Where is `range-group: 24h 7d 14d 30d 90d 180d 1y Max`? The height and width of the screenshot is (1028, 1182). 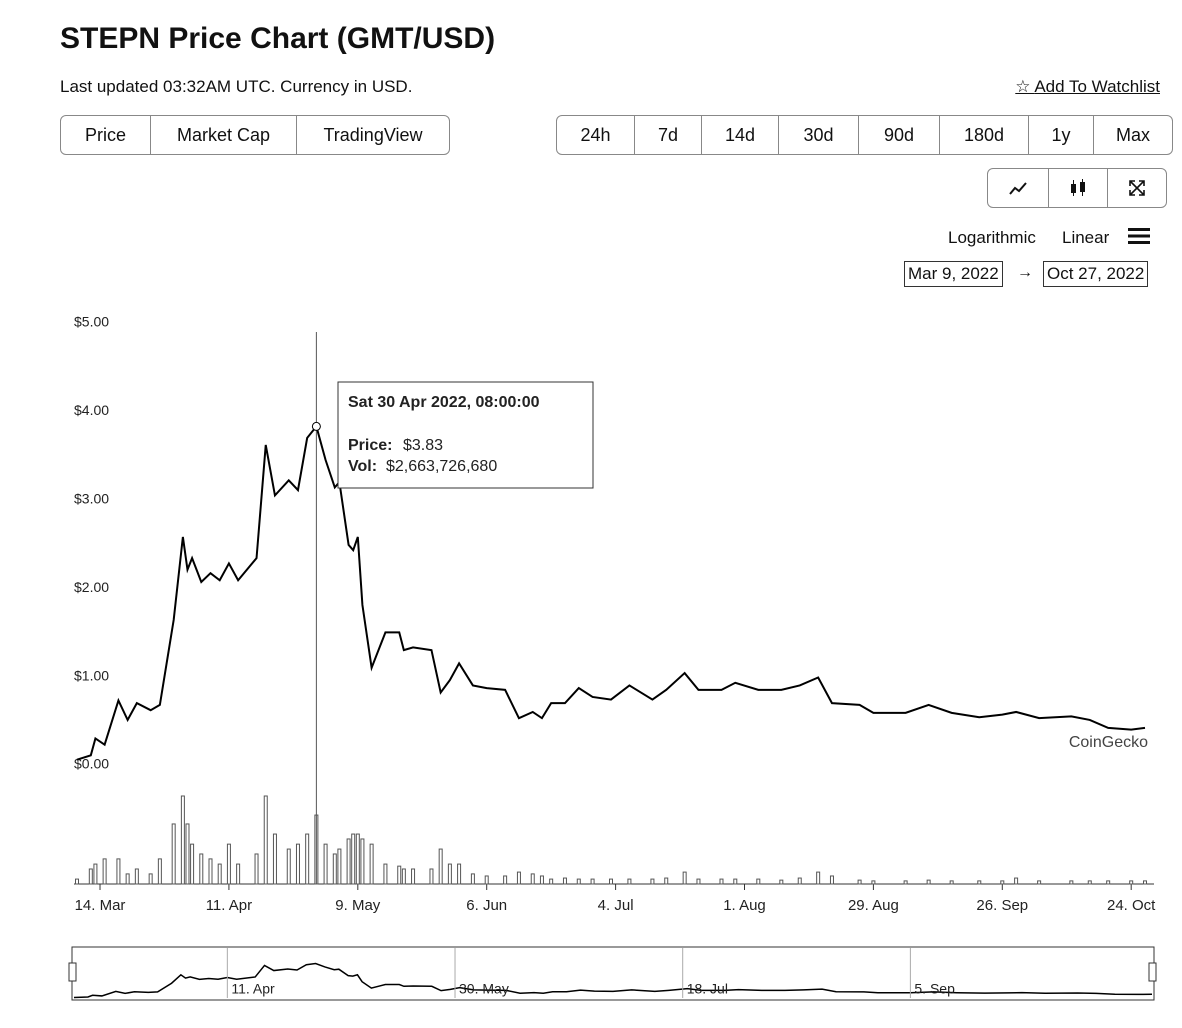
range-group: 24h 7d 14d 30d 90d 180d 1y Max is located at coordinates (864, 135).